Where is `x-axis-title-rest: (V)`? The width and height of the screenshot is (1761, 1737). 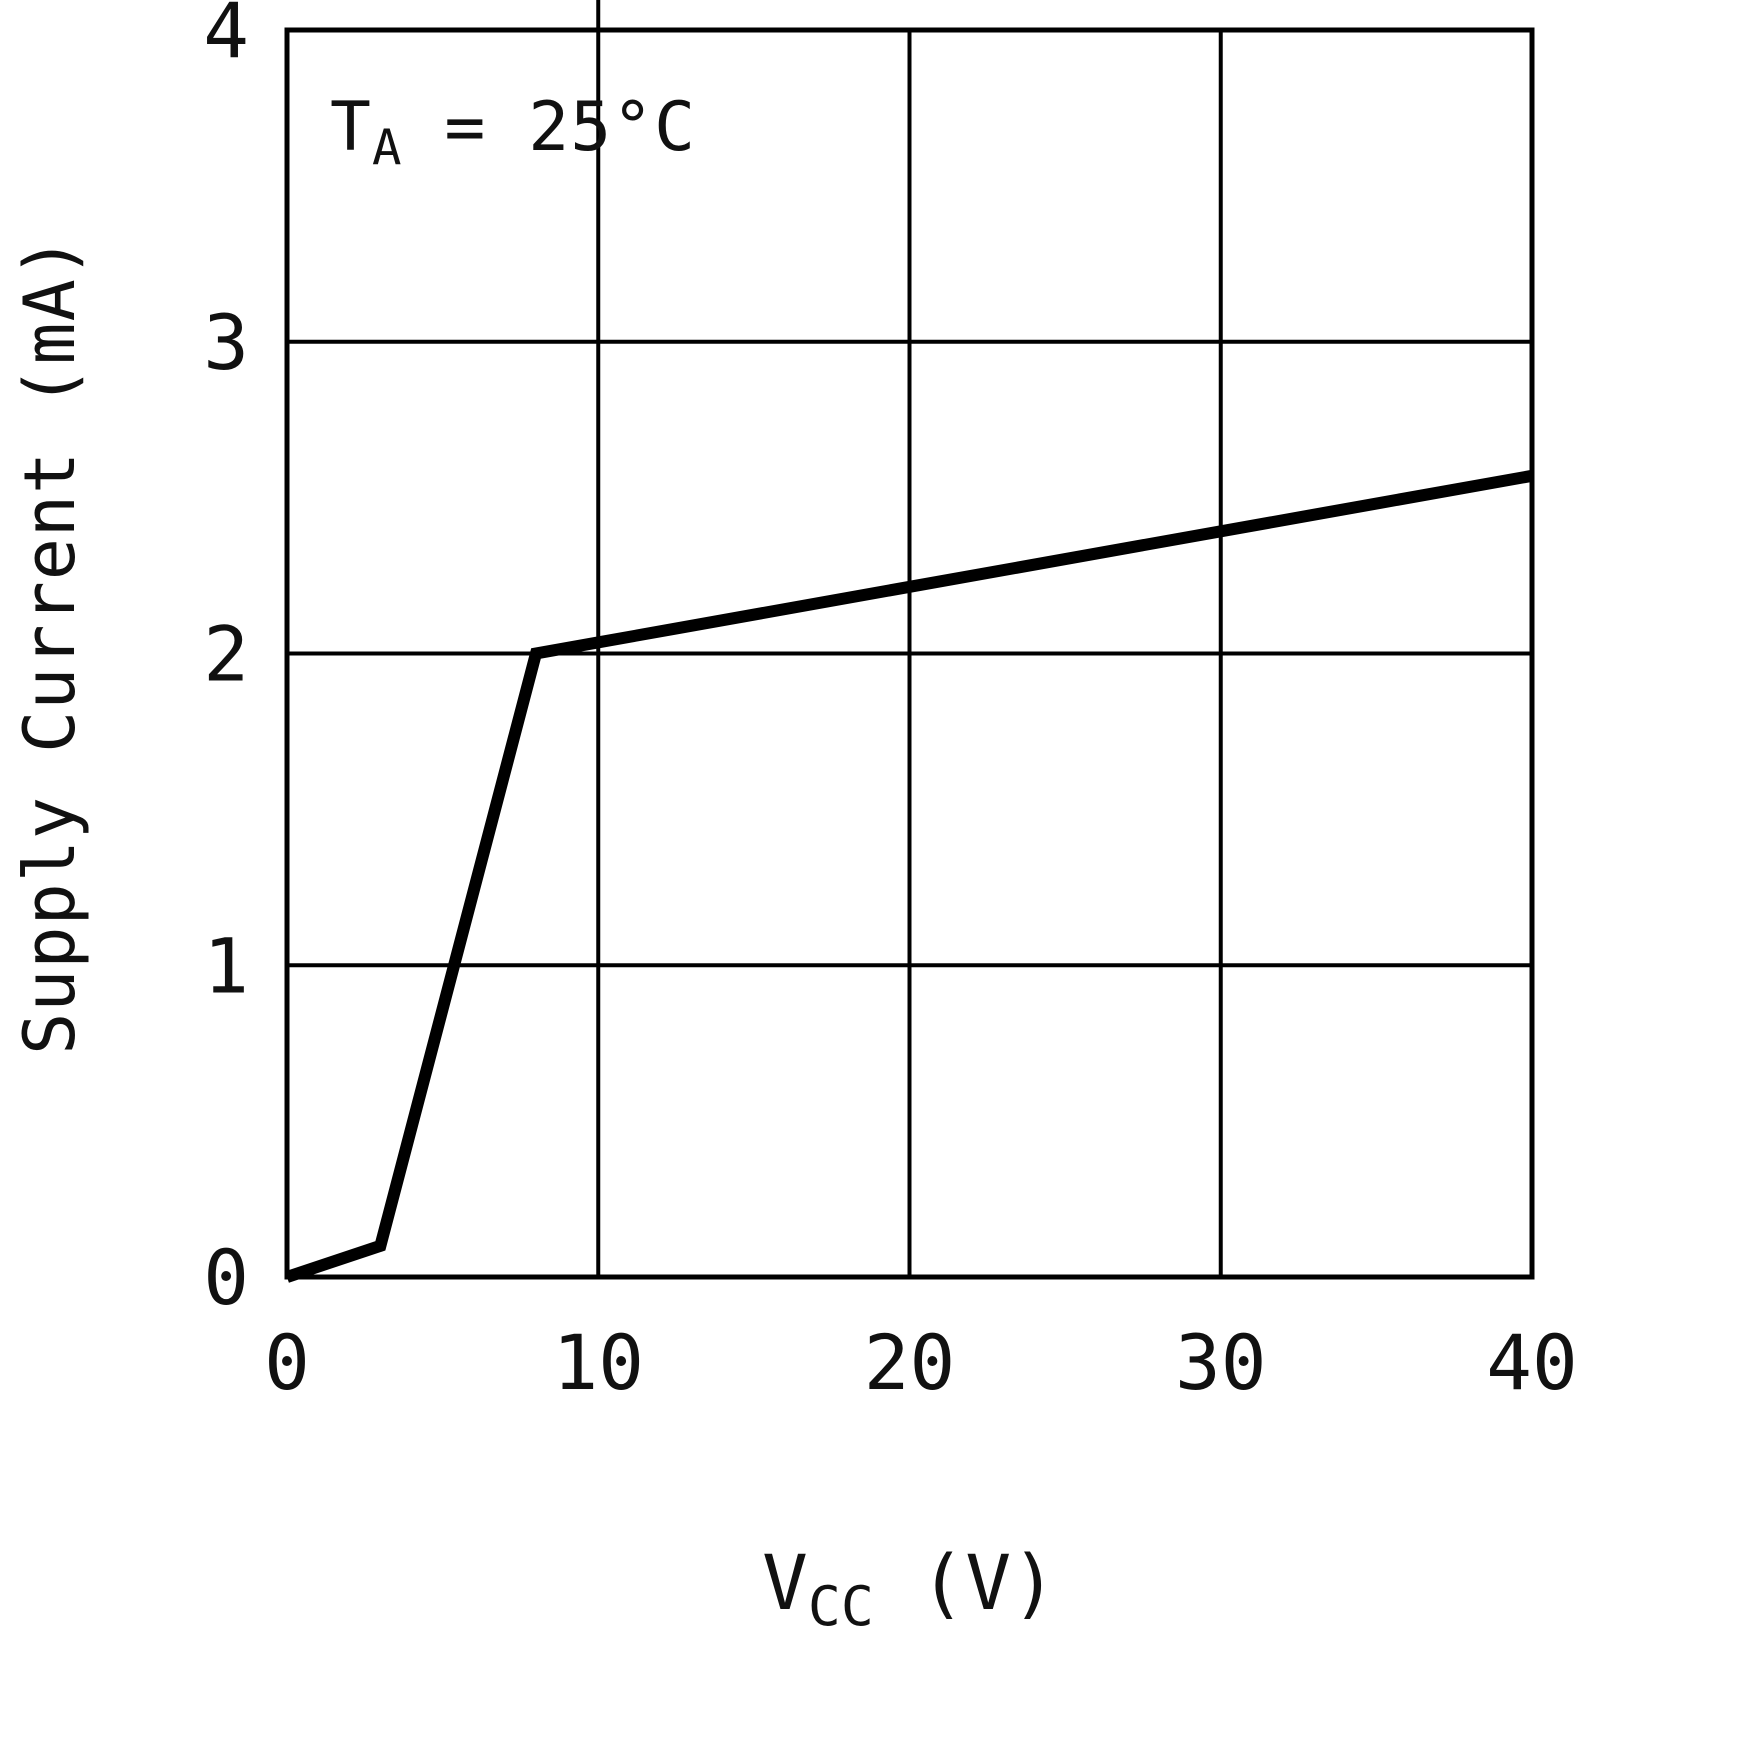
x-axis-title-rest: (V) is located at coordinates (965, 1582).